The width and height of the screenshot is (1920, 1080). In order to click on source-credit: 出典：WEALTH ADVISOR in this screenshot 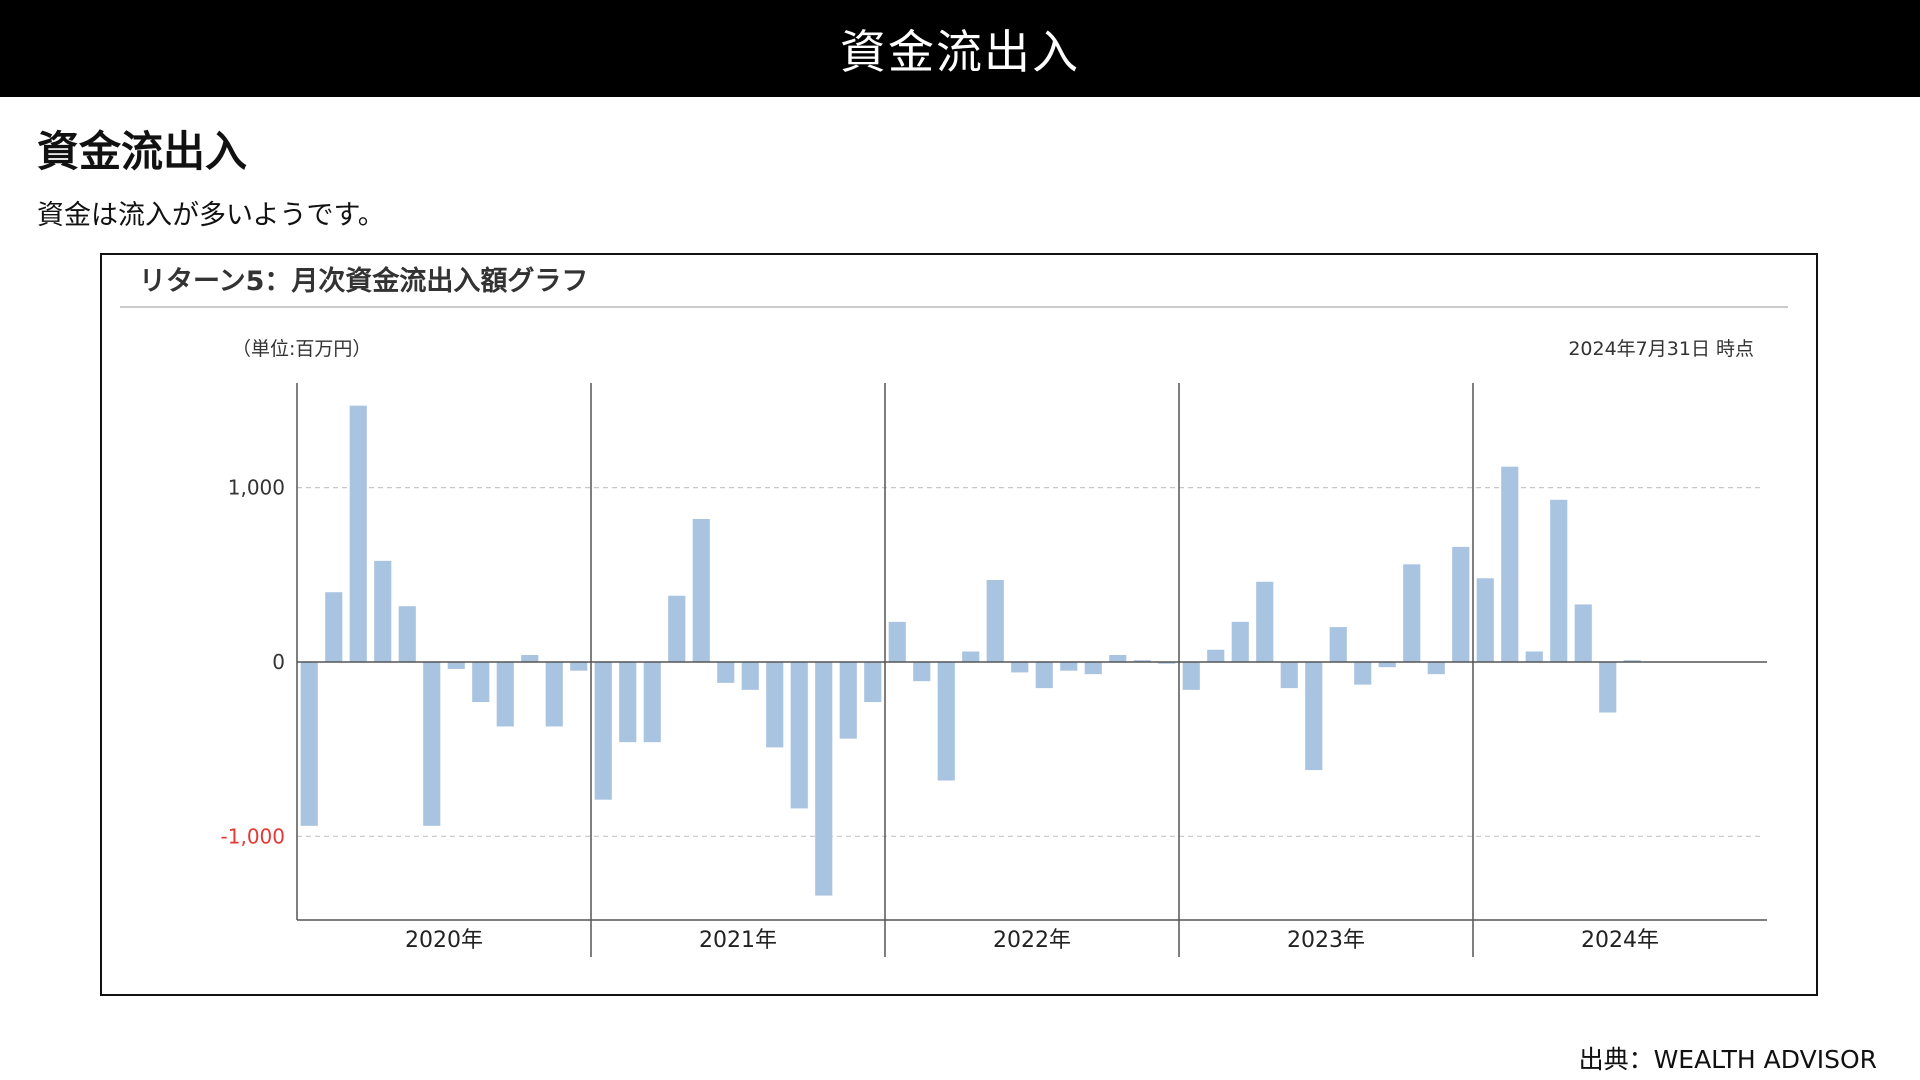, I will do `click(1727, 1059)`.